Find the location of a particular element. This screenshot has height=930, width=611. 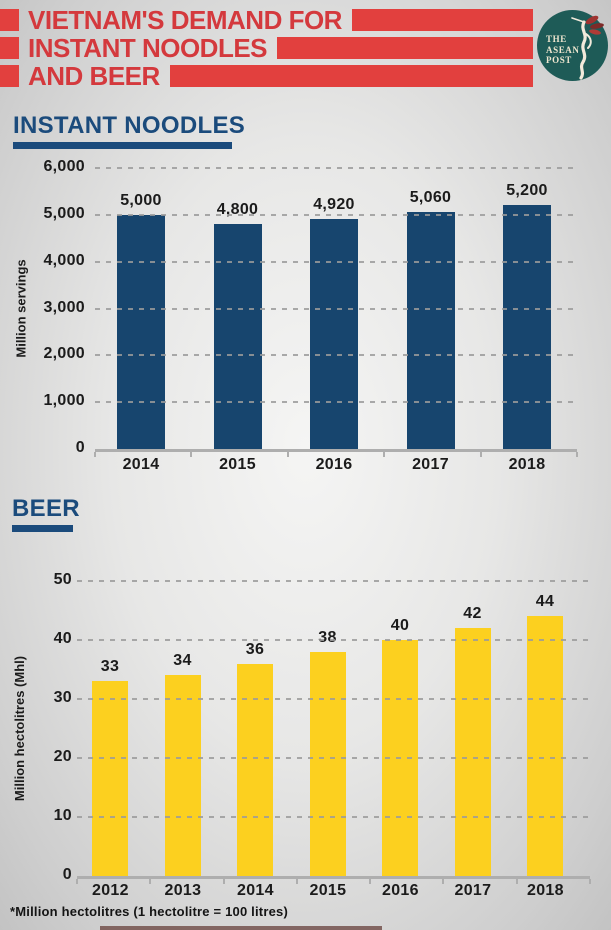

bar-value-label: 38 is located at coordinates (327, 637).